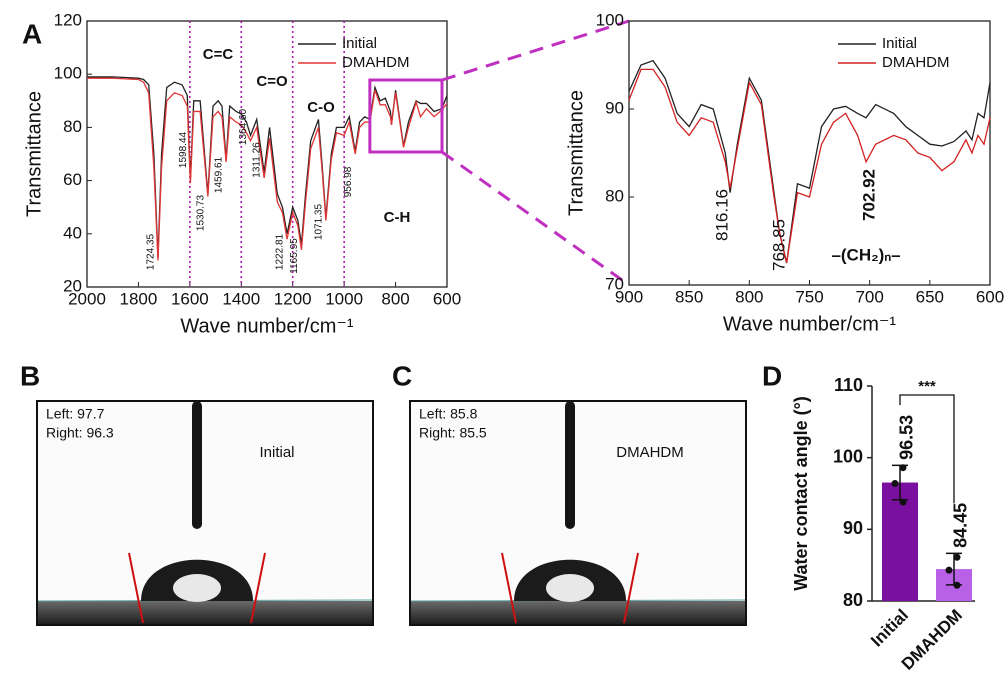 The width and height of the screenshot is (1008, 688). What do you see at coordinates (772, 375) in the screenshot?
I see `panel-label: D` at bounding box center [772, 375].